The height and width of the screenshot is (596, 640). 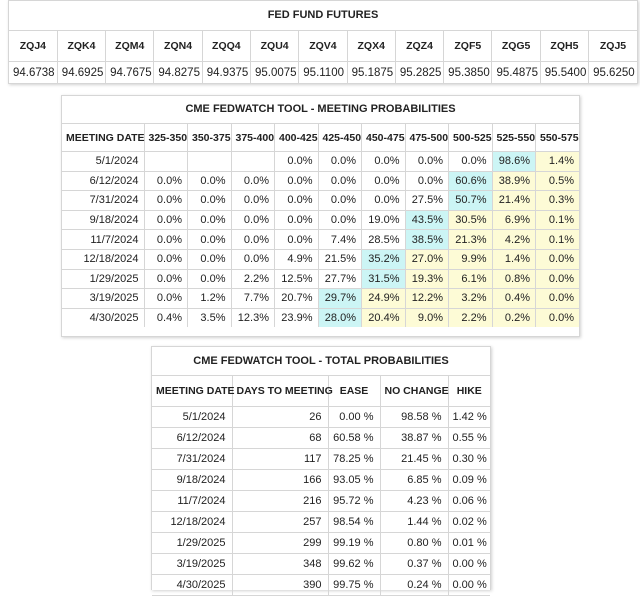 I want to click on probability-cell: 28.5%, so click(x=383, y=239).